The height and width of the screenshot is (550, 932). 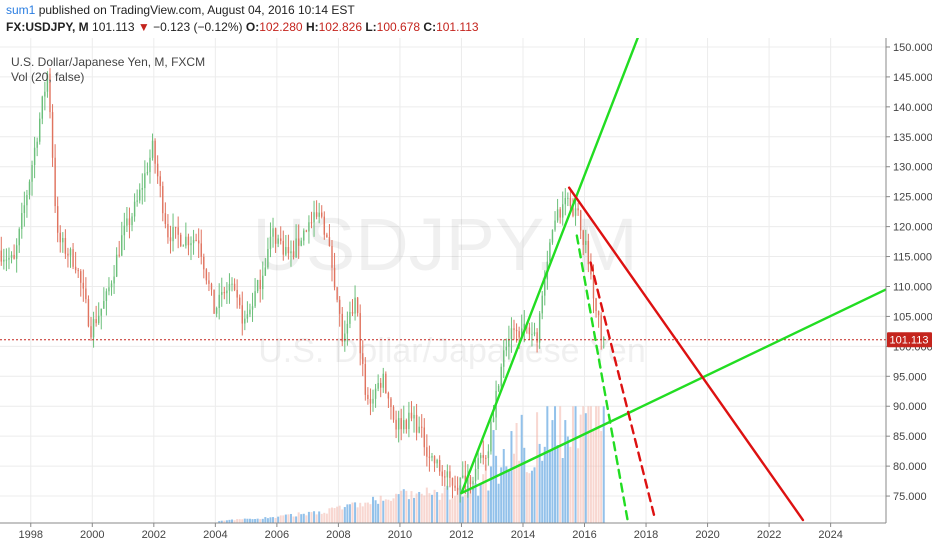 I want to click on last-price-badge-text: 101.113, so click(x=909, y=341).